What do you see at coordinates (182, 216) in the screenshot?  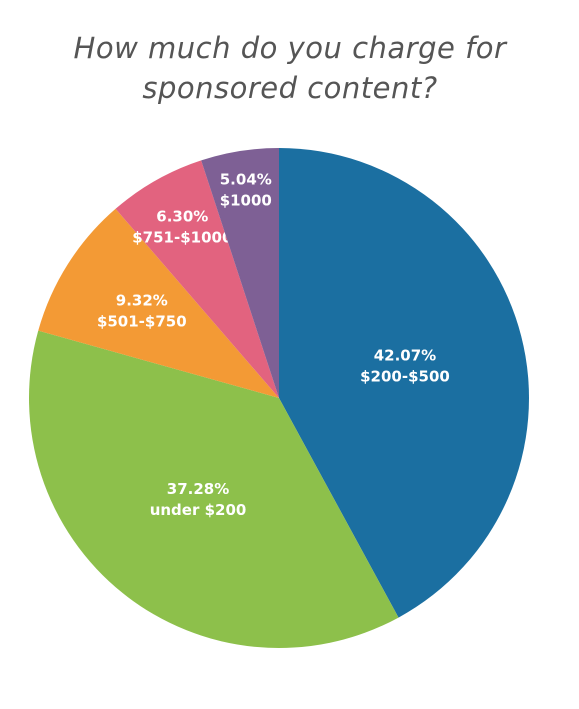 I see `slice-value-label: 6.30%` at bounding box center [182, 216].